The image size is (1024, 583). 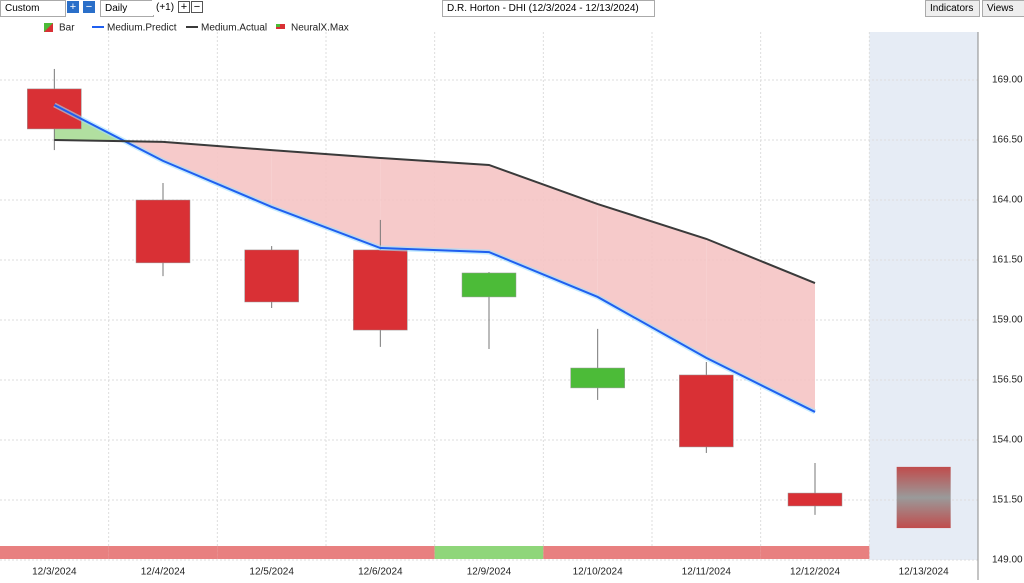 I want to click on range-select: Custom, so click(x=33, y=8).